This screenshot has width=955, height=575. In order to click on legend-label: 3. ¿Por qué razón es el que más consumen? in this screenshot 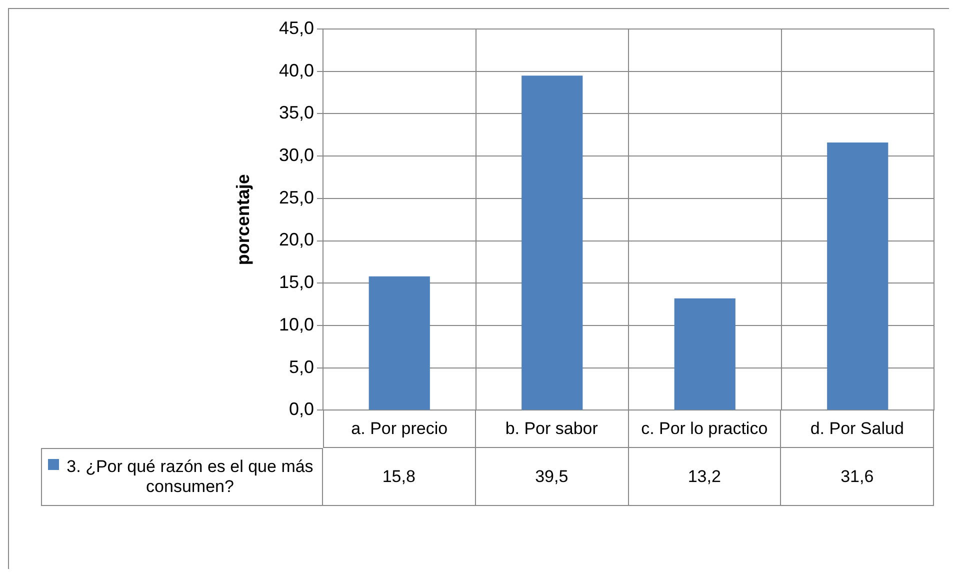, I will do `click(190, 477)`.